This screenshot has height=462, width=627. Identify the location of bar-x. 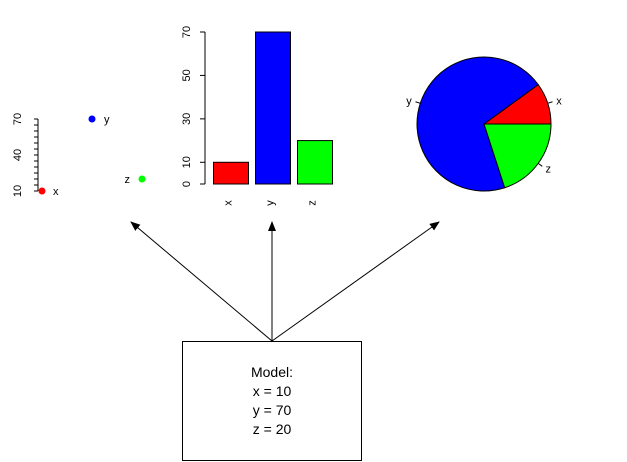
(231, 173).